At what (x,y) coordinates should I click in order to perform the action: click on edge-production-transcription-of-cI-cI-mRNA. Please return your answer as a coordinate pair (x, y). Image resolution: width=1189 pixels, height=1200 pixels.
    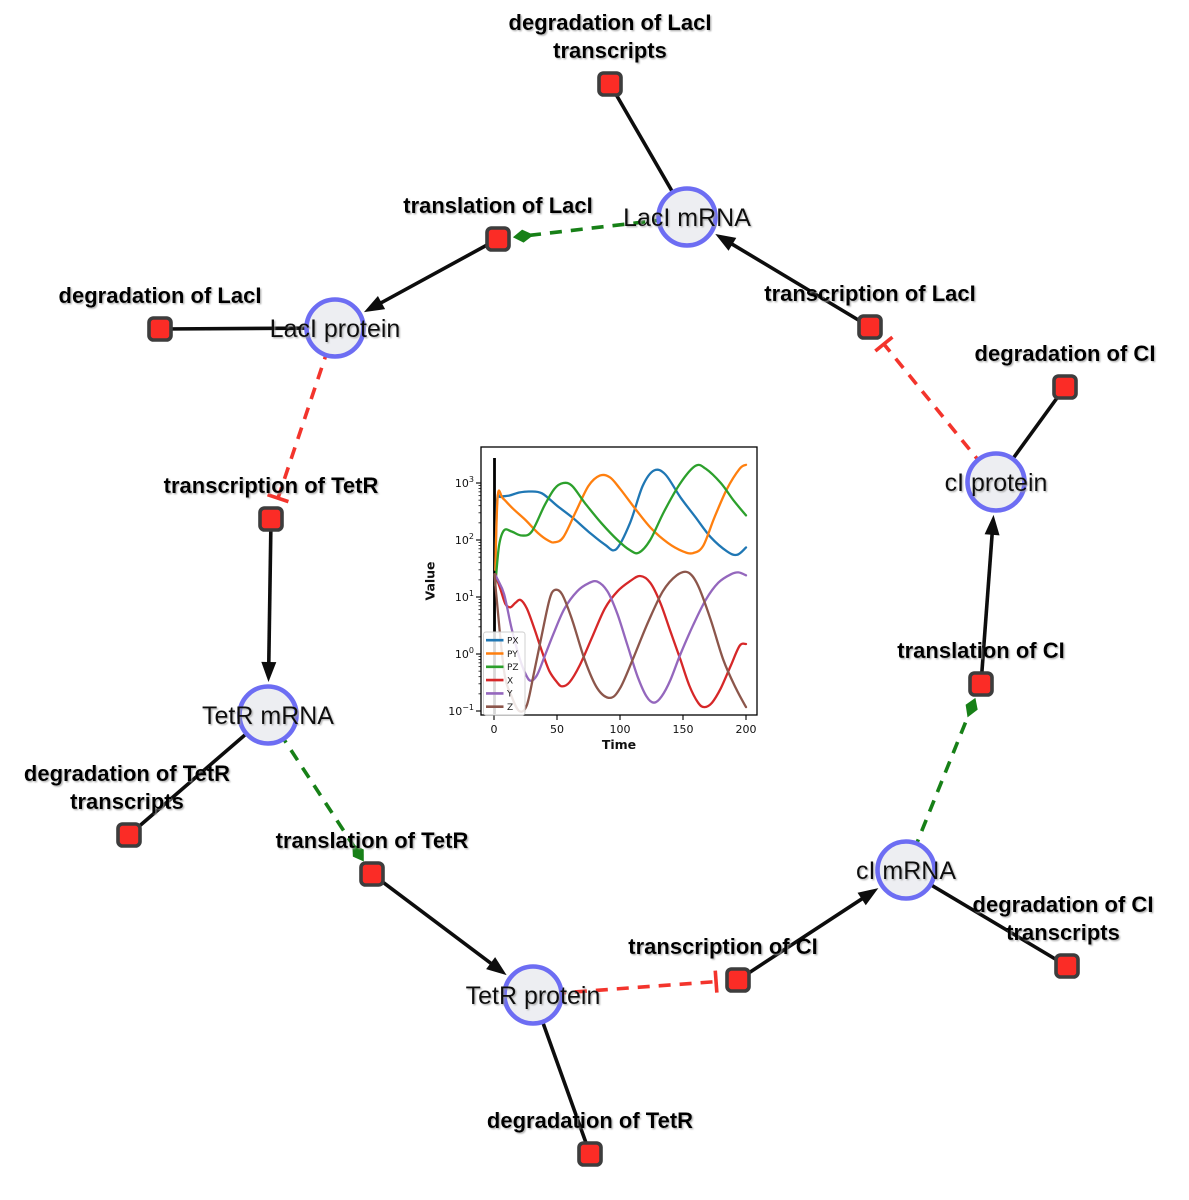
    Looking at the image, I should click on (801, 939).